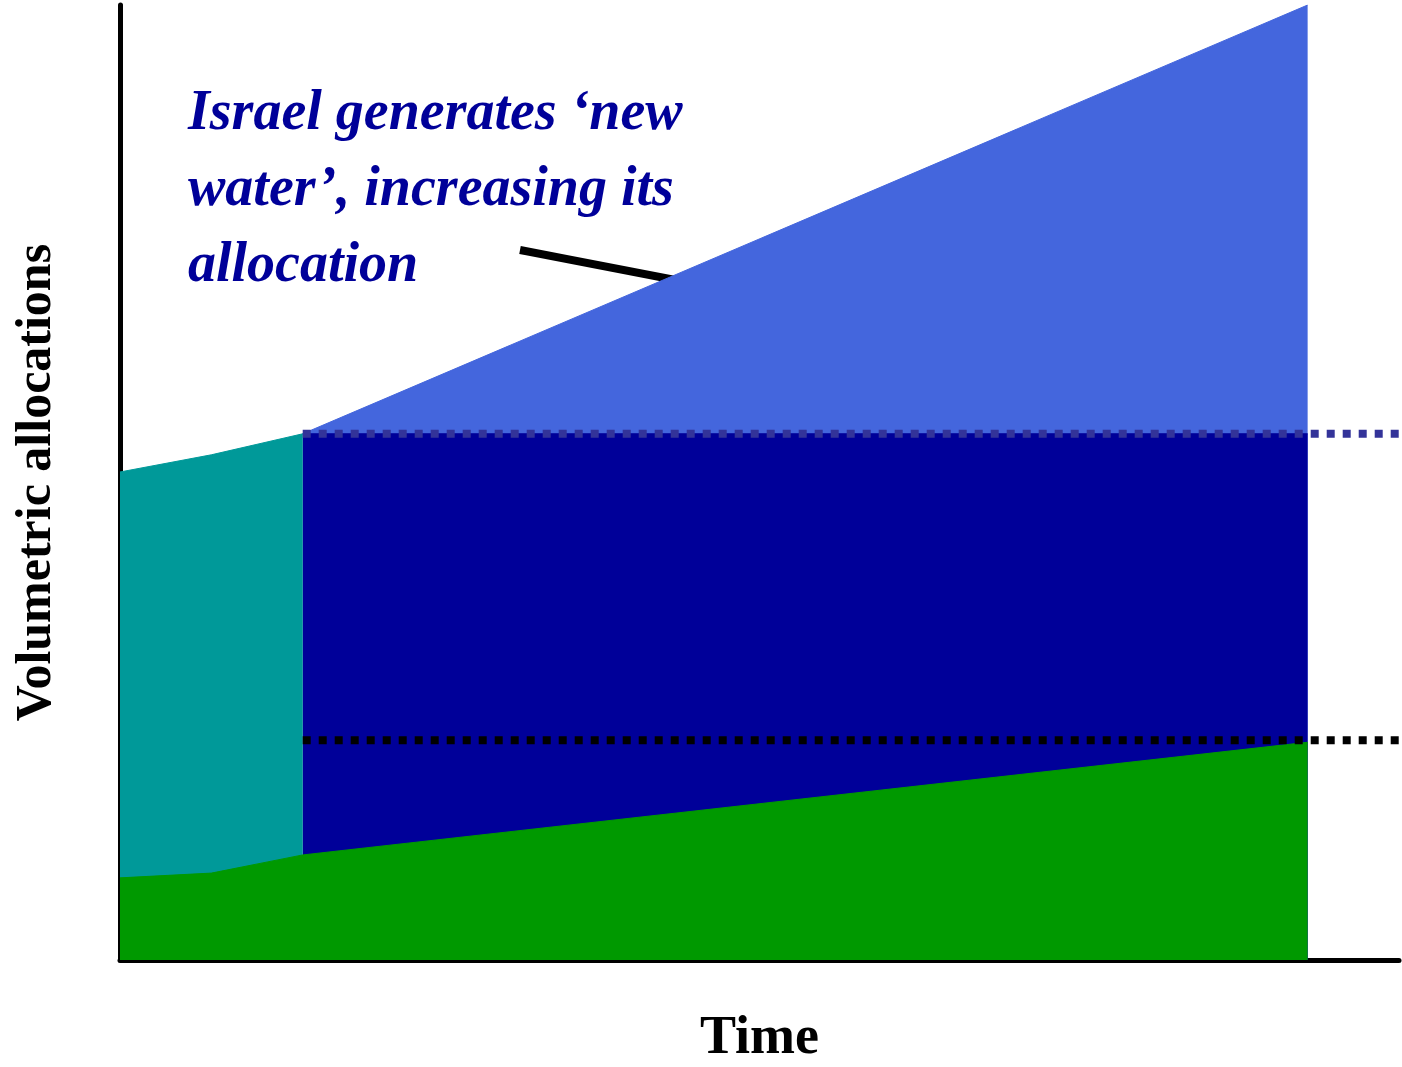 The width and height of the screenshot is (1402, 1067). What do you see at coordinates (759, 1035) in the screenshot?
I see `x-axis-title: Time` at bounding box center [759, 1035].